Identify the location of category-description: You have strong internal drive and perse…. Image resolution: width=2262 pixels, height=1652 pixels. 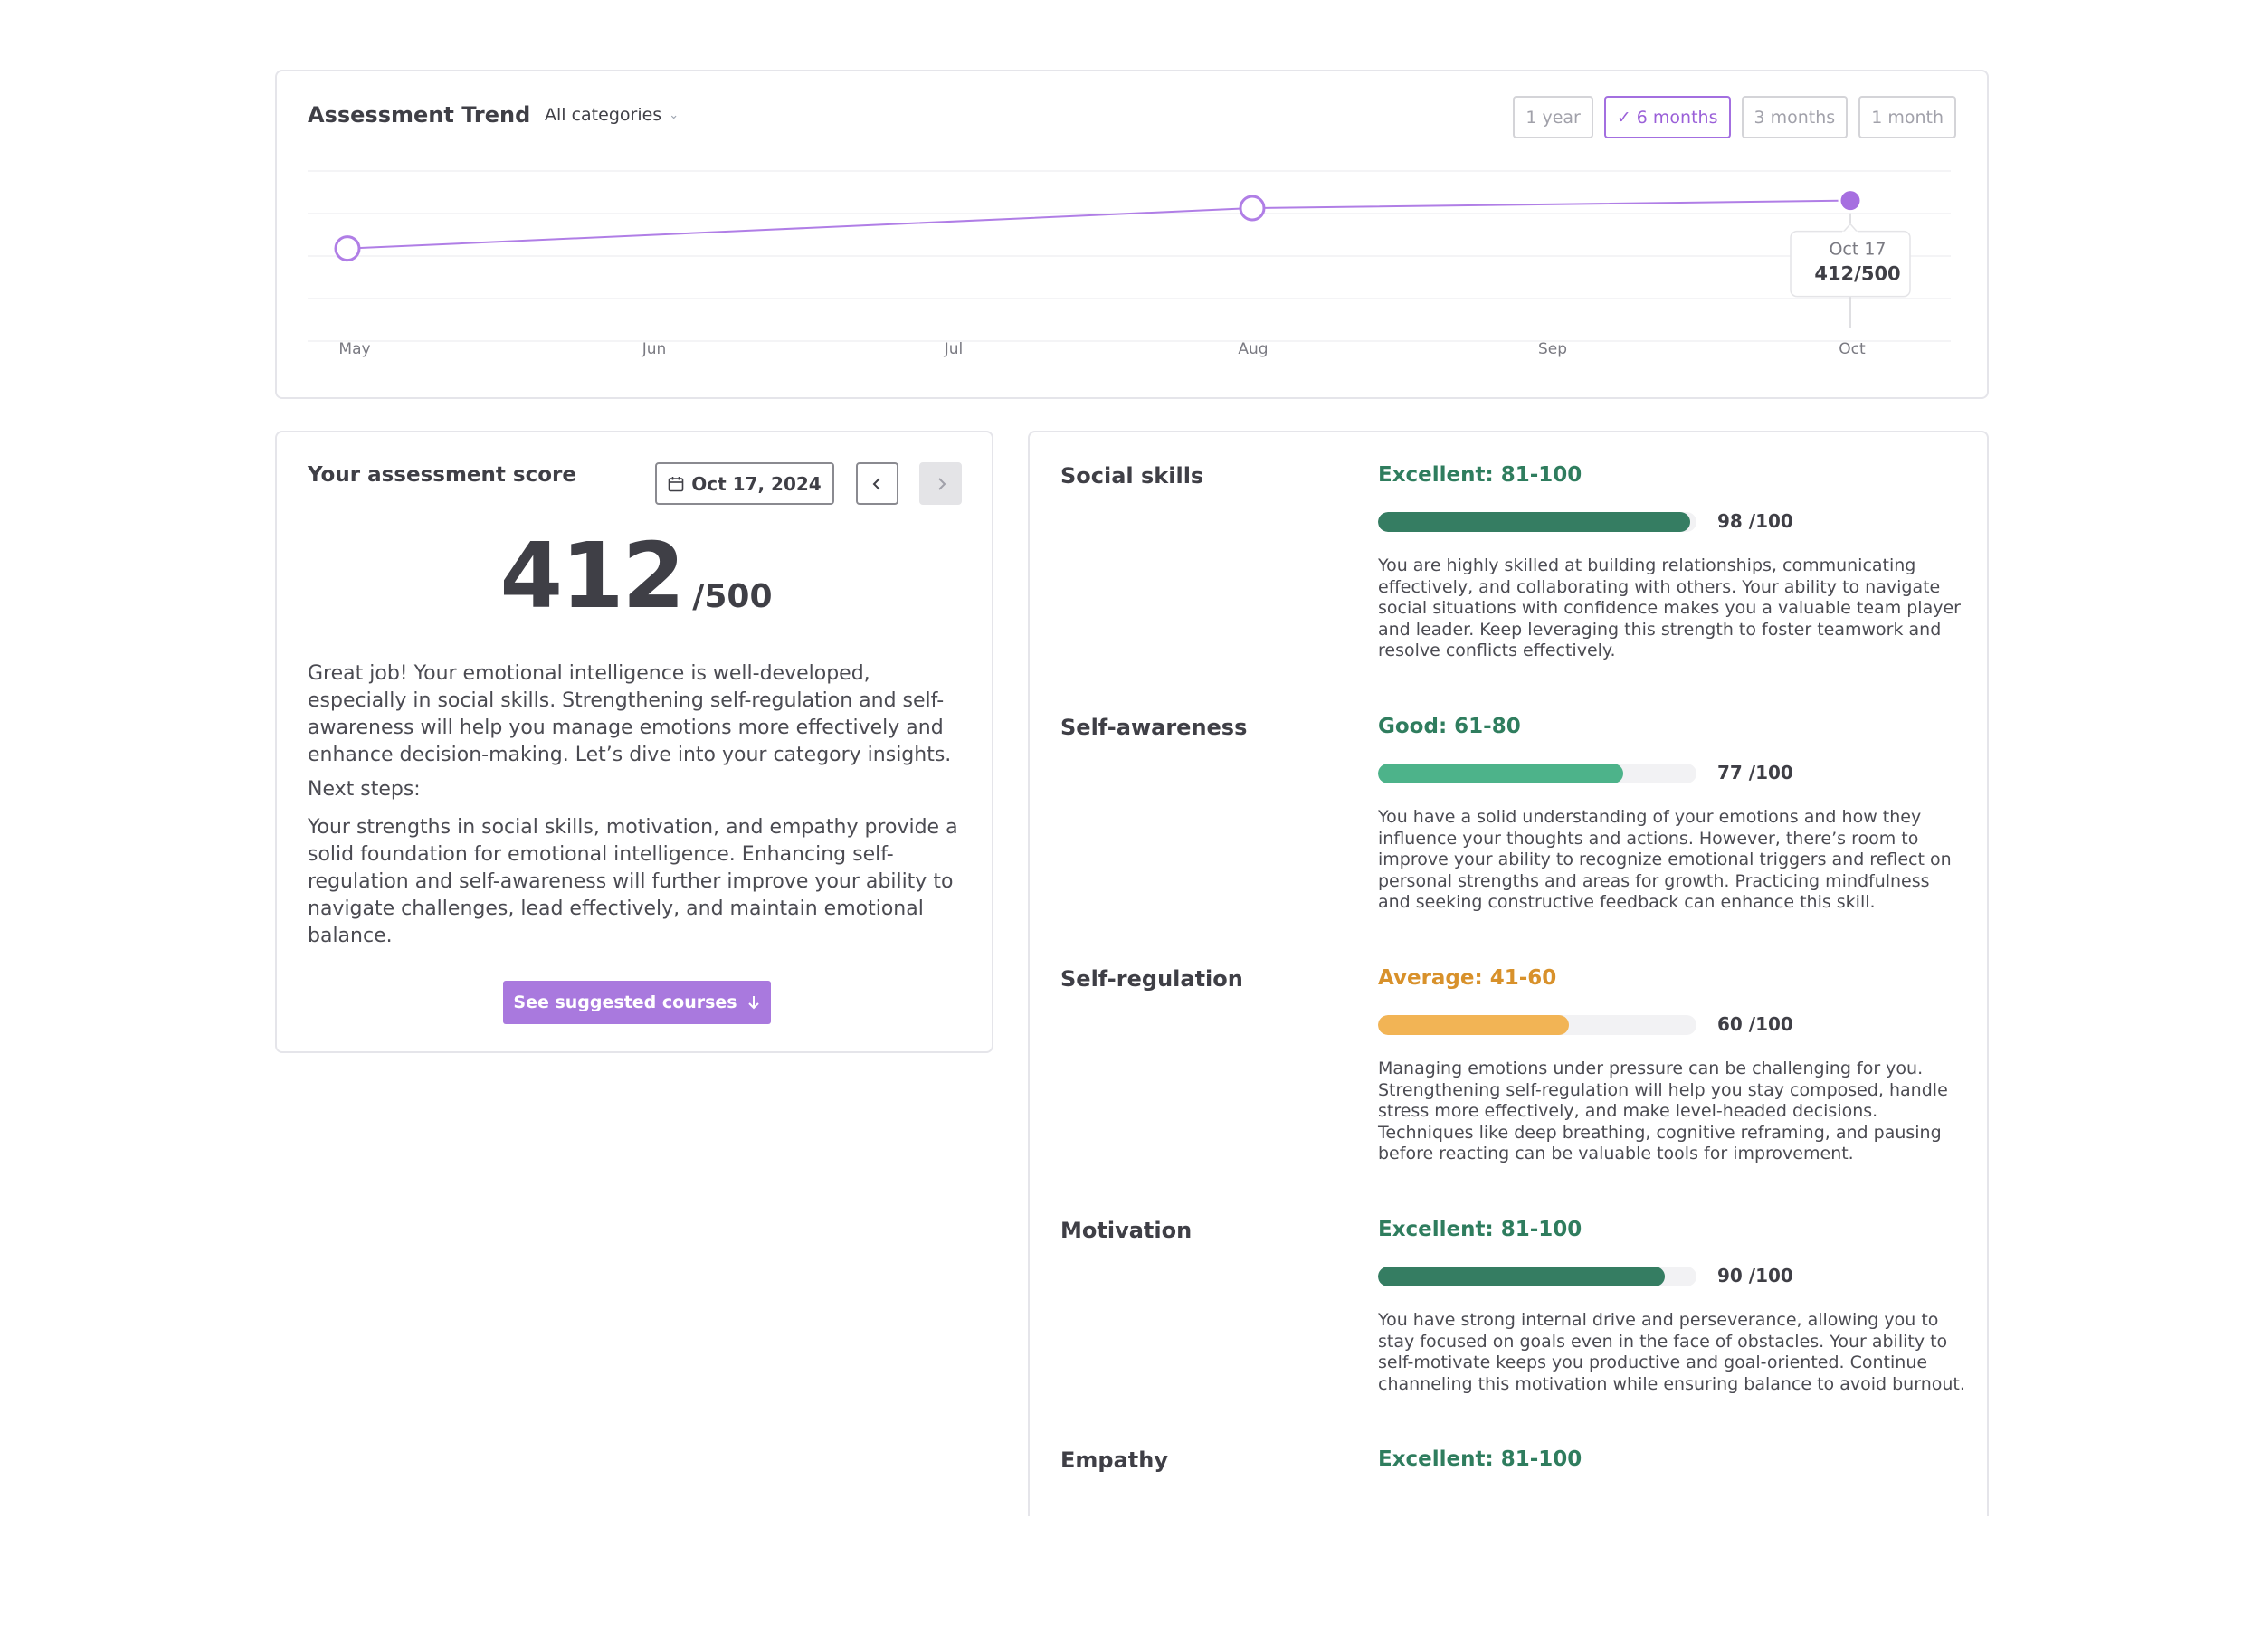
(1671, 1352).